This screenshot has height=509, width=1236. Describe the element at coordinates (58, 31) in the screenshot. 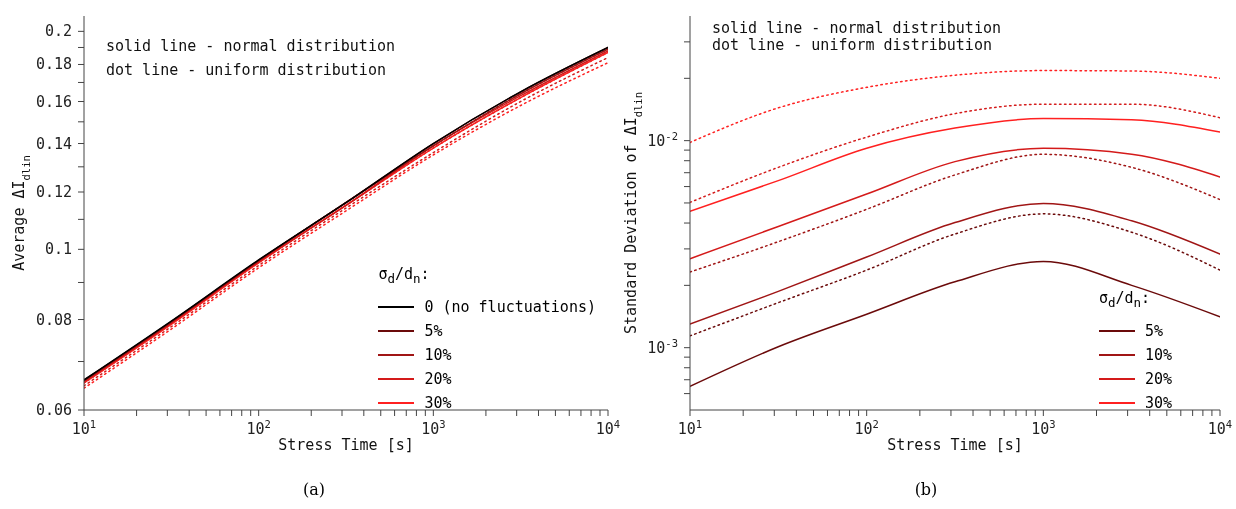

I see `y-tick-label: 0.2` at that location.